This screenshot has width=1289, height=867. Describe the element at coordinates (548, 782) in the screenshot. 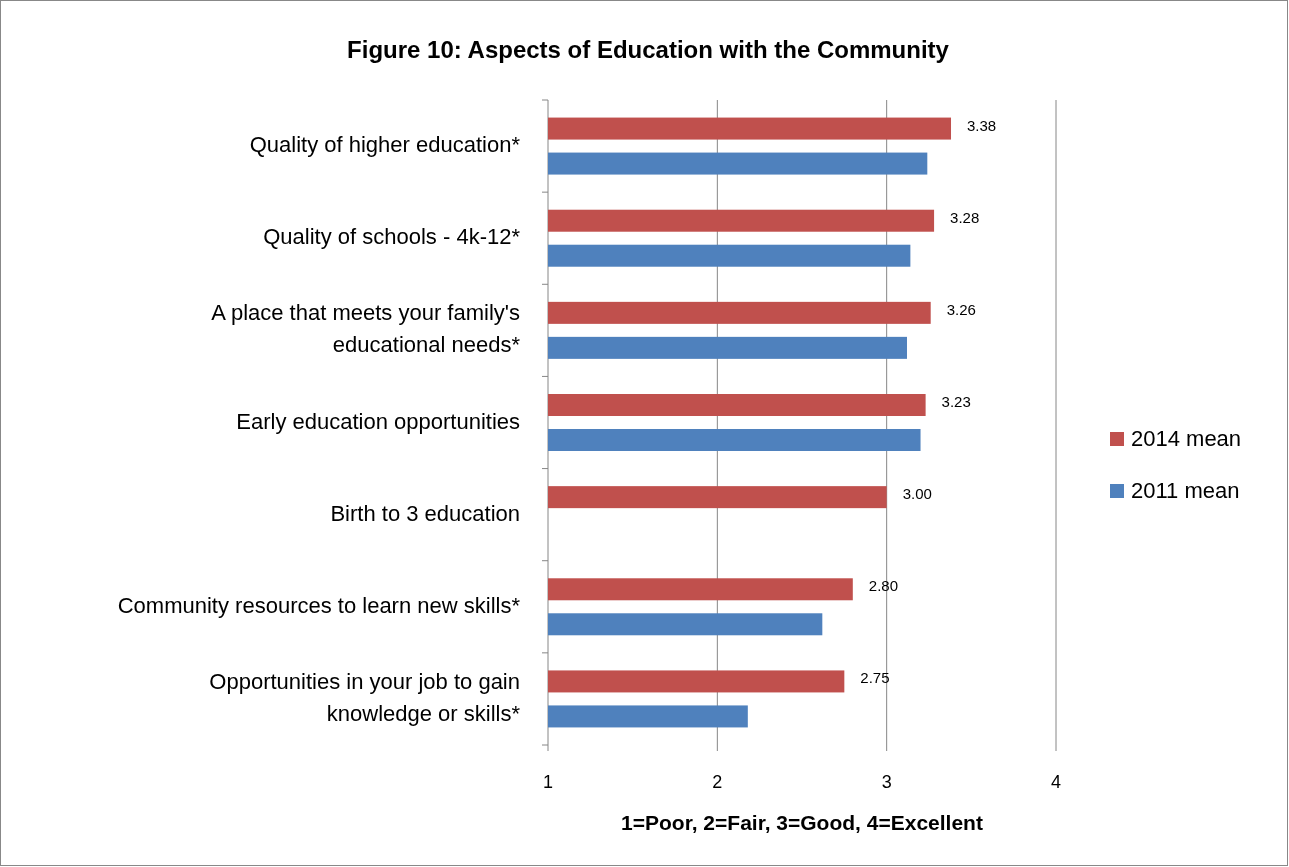

I see `x-tick-label: 1` at that location.